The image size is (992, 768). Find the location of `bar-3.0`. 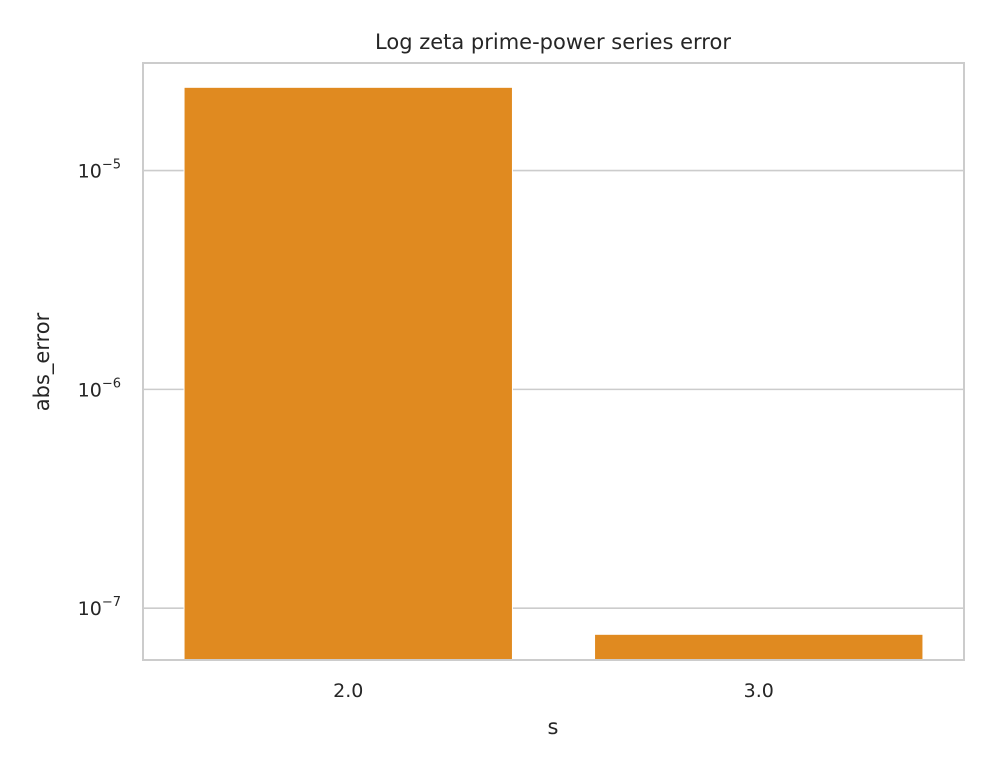

bar-3.0 is located at coordinates (759, 647).